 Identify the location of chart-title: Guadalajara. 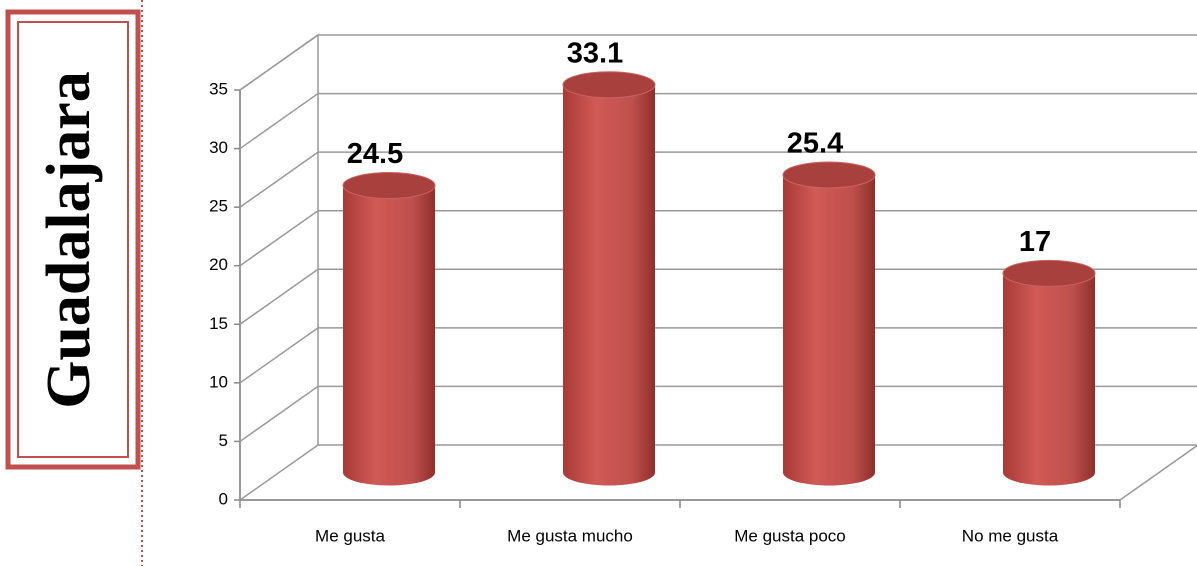
(69, 240).